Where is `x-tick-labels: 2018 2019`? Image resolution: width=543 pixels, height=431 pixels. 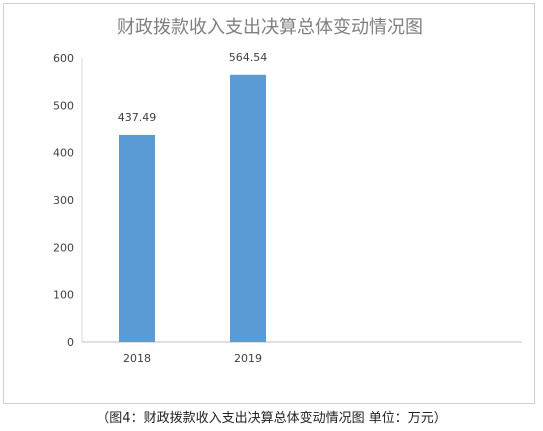 x-tick-labels: 2018 2019 is located at coordinates (192, 358).